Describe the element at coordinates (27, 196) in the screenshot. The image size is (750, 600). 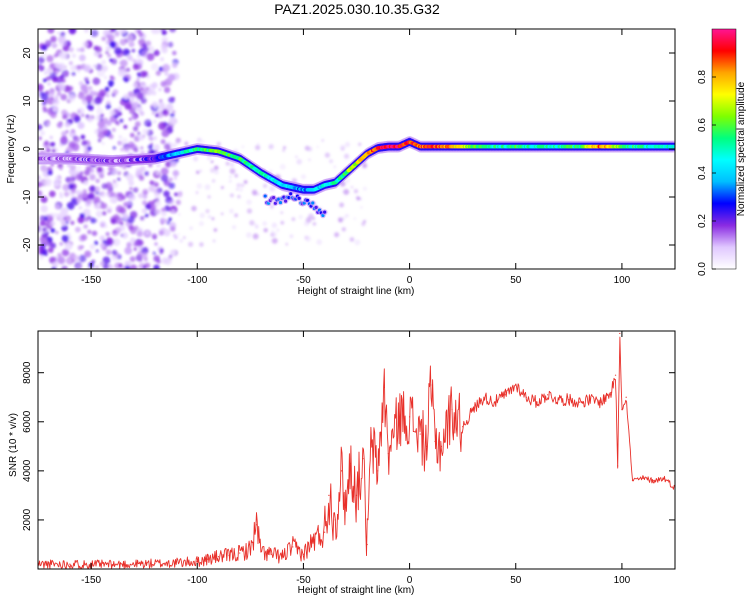
I see `y-tick-label: -10` at that location.